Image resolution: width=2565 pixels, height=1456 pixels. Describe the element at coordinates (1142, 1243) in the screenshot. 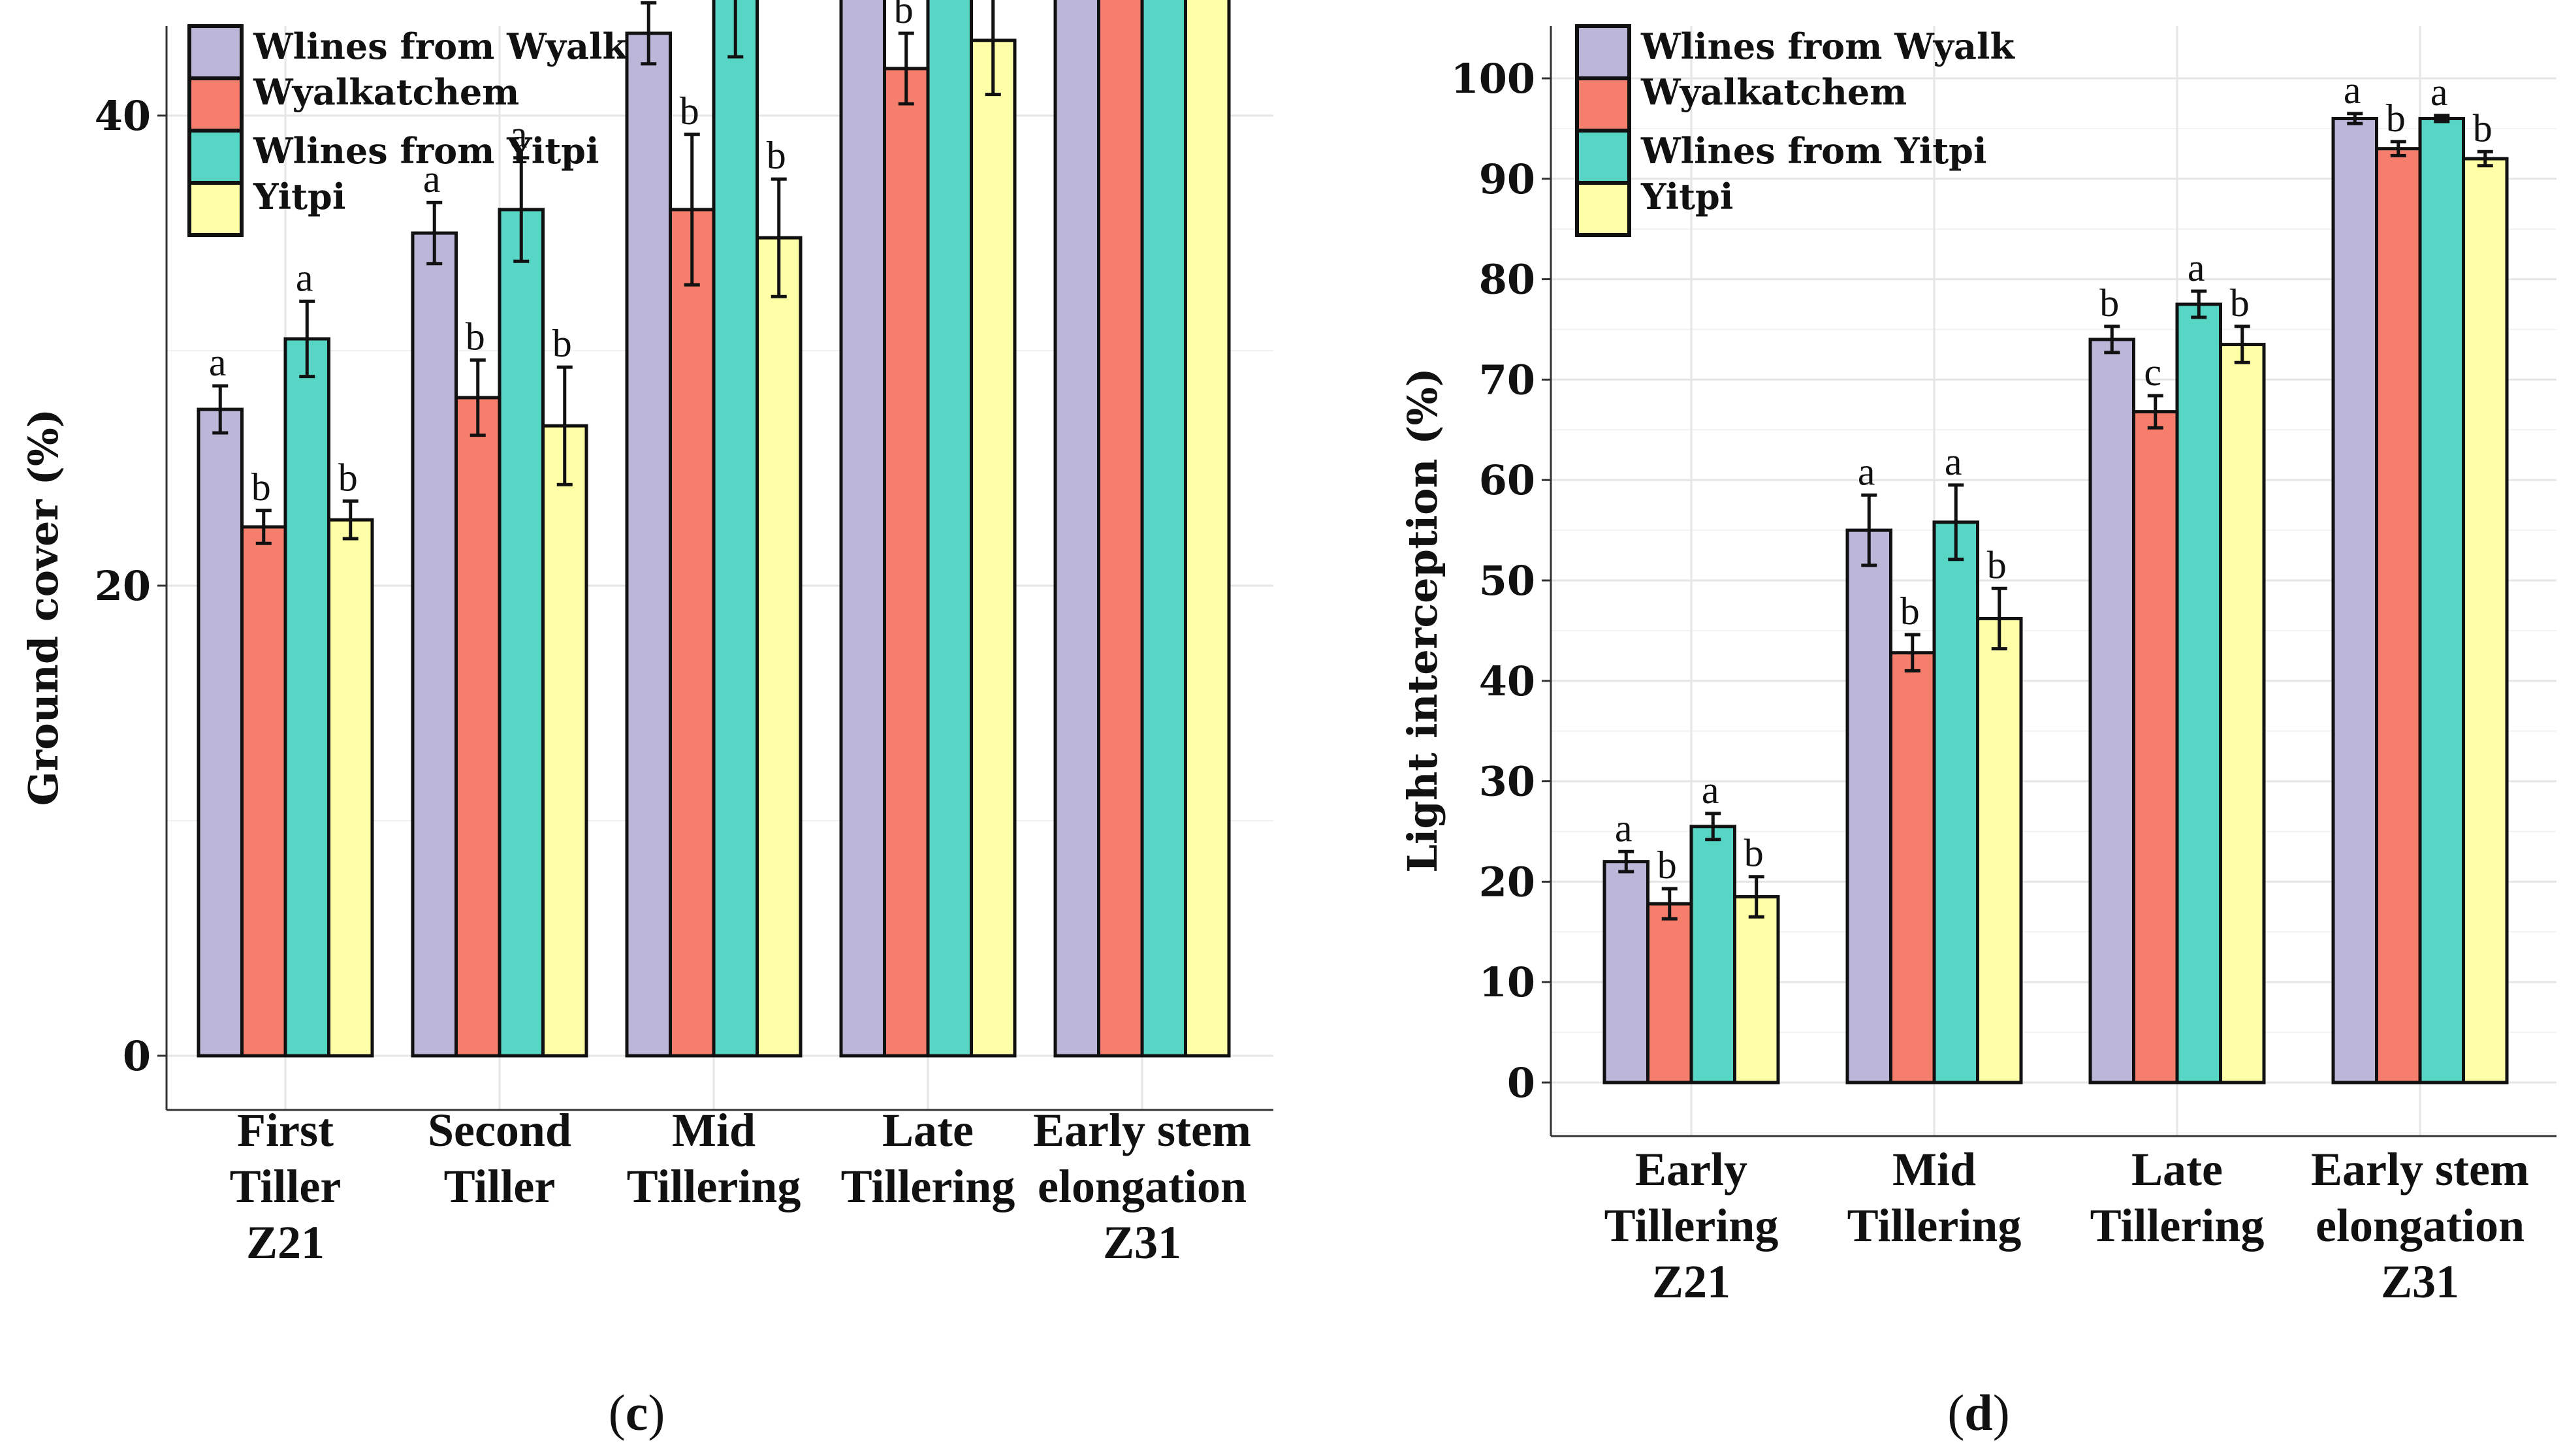

I see `c-x-tick-label: Z31` at that location.